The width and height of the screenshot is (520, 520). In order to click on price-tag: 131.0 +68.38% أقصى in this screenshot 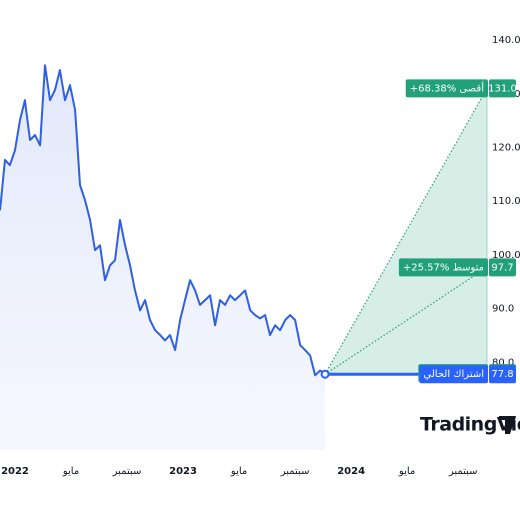, I will do `click(461, 88)`.